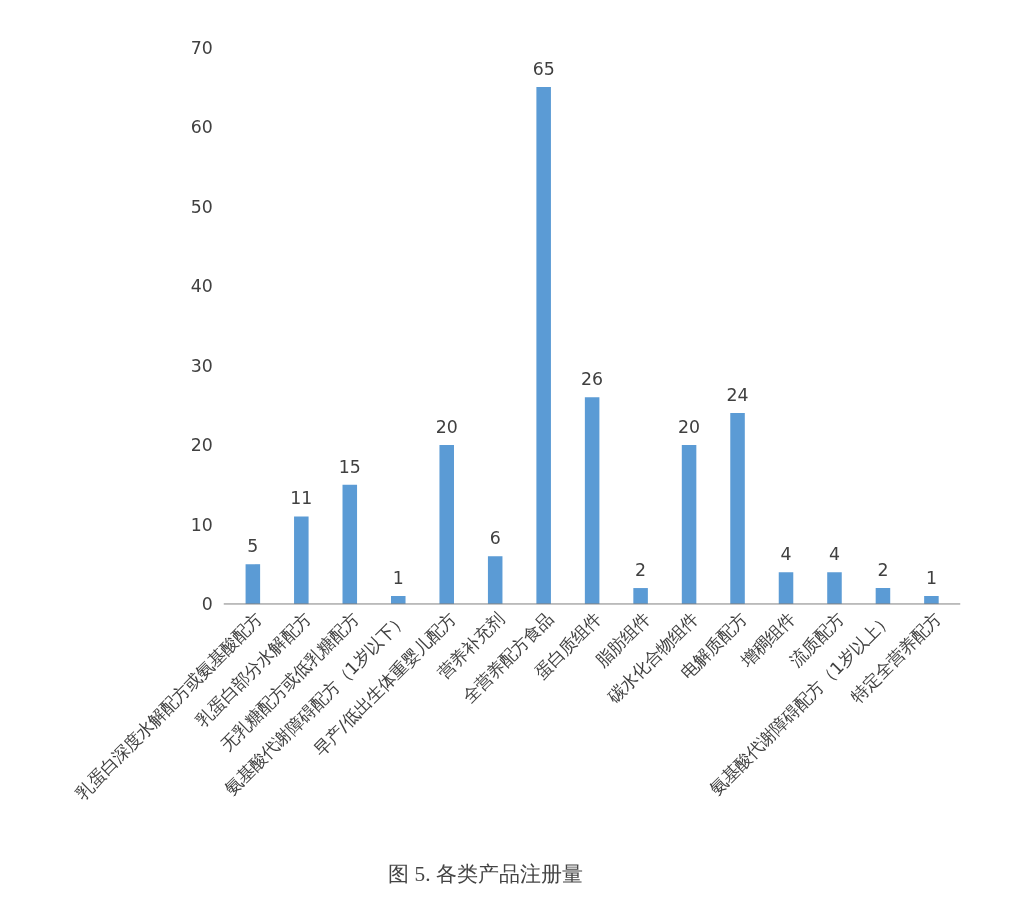  Describe the element at coordinates (301, 498) in the screenshot. I see `data-label: 11` at that location.